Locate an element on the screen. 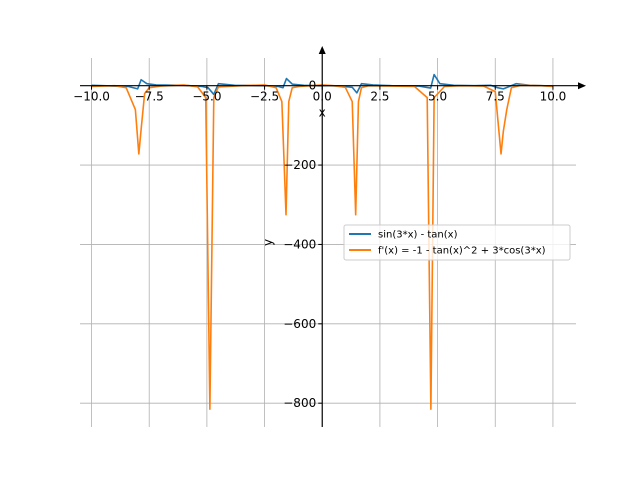 The width and height of the screenshot is (640, 480). x-tick-label-7: 7.5 is located at coordinates (495, 97).